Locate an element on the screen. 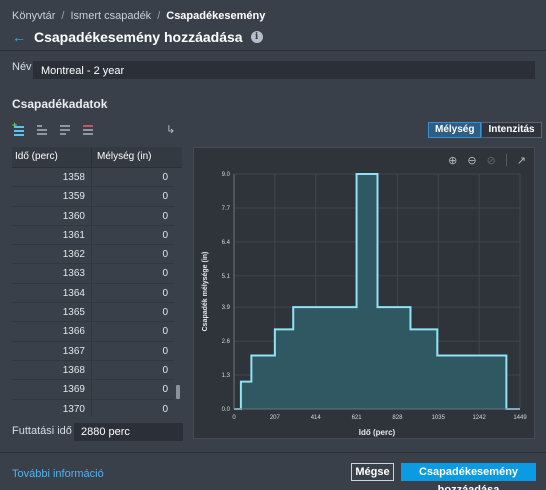  zoom-in-icon: ⊕ is located at coordinates (453, 161).